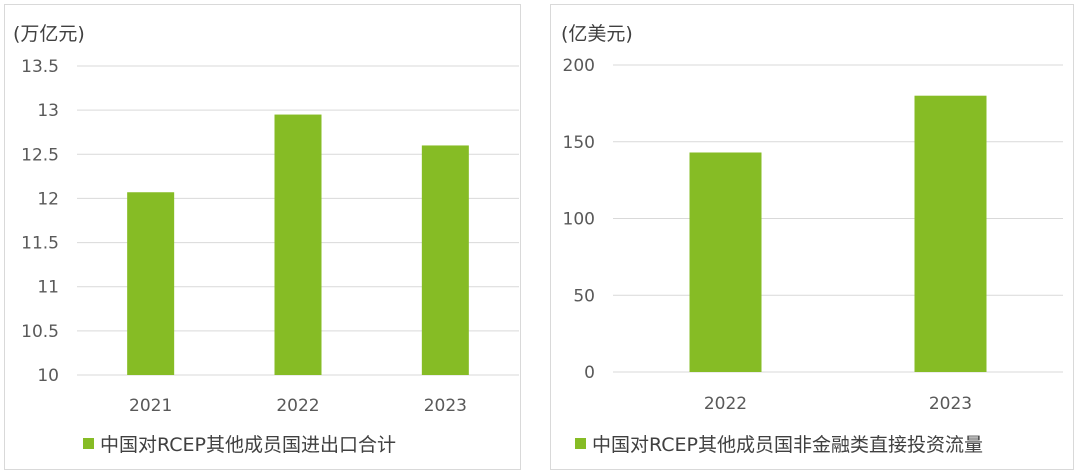  I want to click on y-tick-label: 100, so click(579, 220).